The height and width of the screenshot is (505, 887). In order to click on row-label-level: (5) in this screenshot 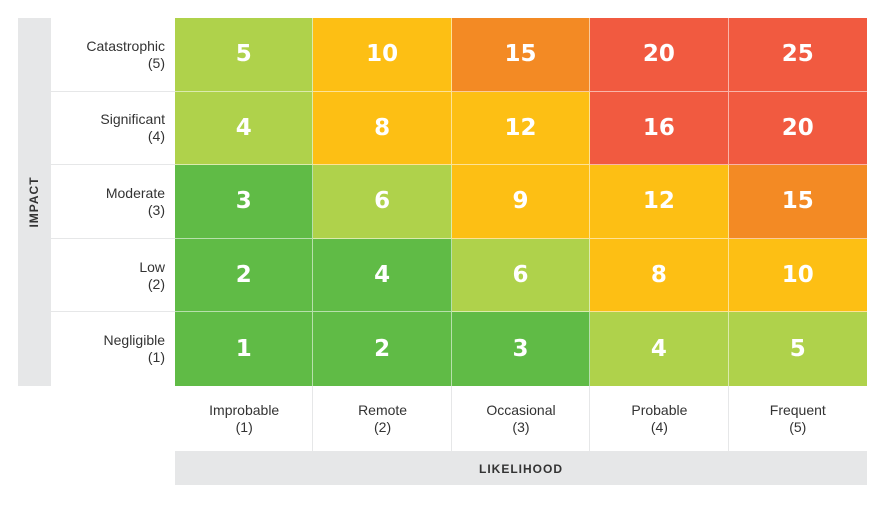, I will do `click(156, 62)`.